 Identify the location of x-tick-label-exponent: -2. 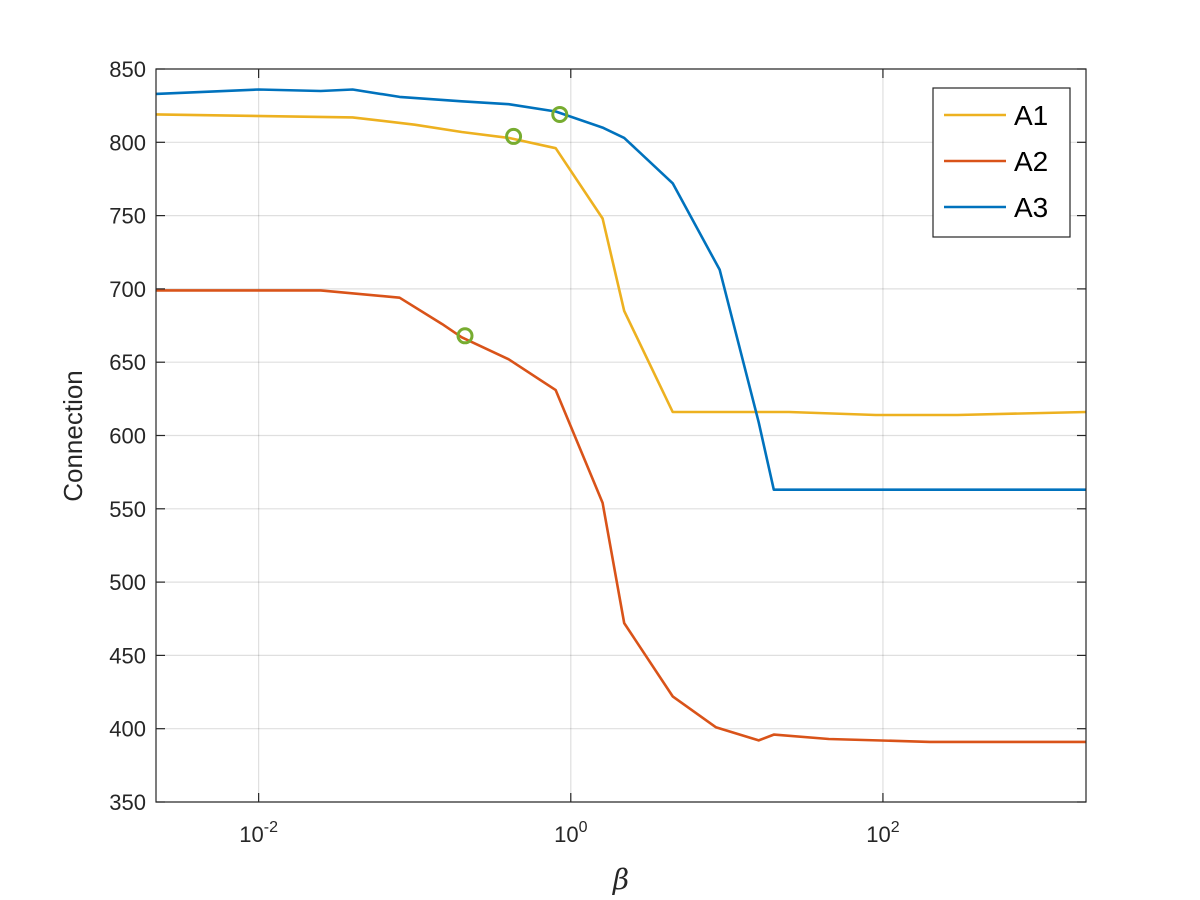
(271, 827).